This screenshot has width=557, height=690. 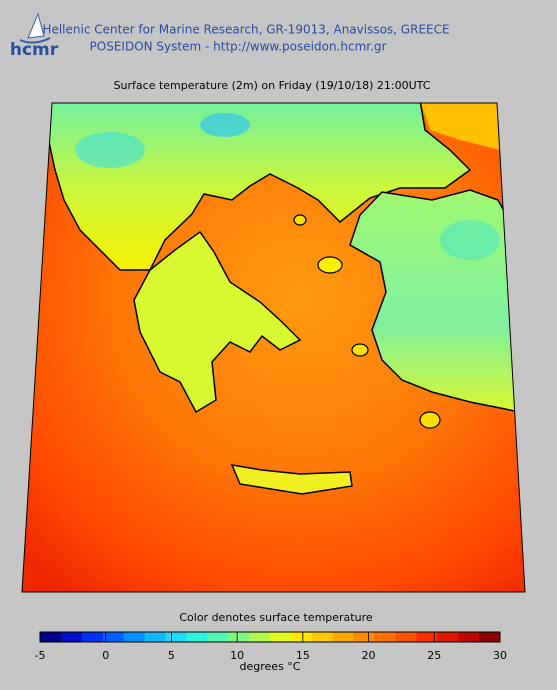 What do you see at coordinates (270, 666) in the screenshot?
I see `colorbar-units: degrees °C` at bounding box center [270, 666].